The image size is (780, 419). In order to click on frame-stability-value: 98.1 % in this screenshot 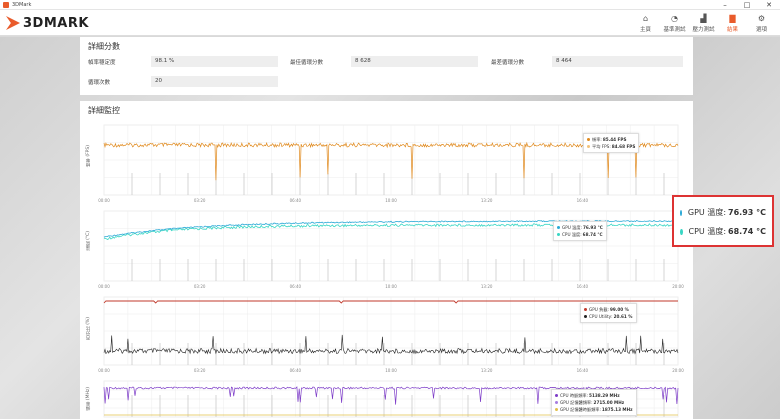, I will do `click(214, 61)`.